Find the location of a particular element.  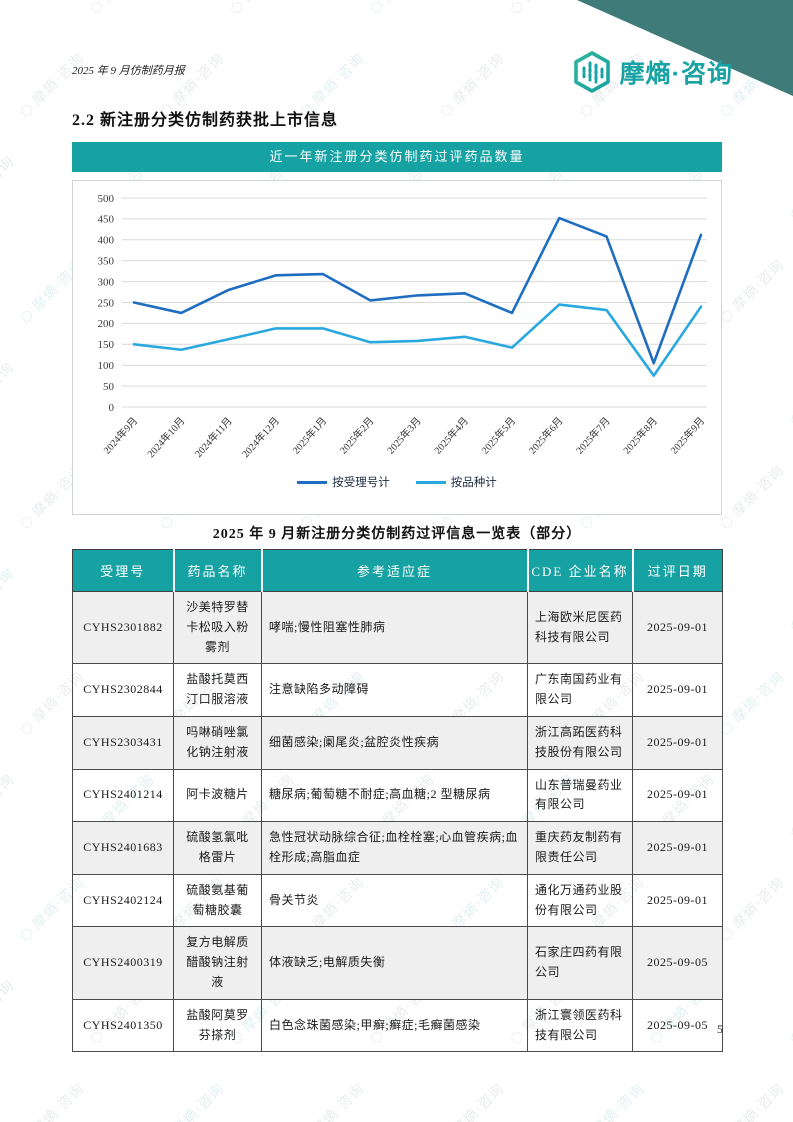

x-tick-label: 2025年4月 is located at coordinates (451, 435).